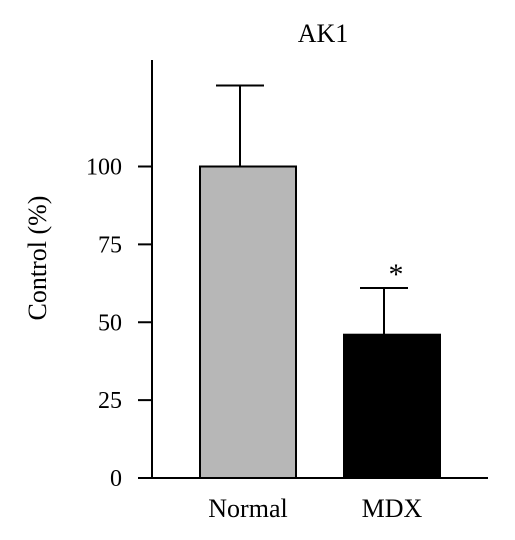 This screenshot has height=540, width=515. I want to click on x-tick-label-normal: Normal, so click(247, 508).